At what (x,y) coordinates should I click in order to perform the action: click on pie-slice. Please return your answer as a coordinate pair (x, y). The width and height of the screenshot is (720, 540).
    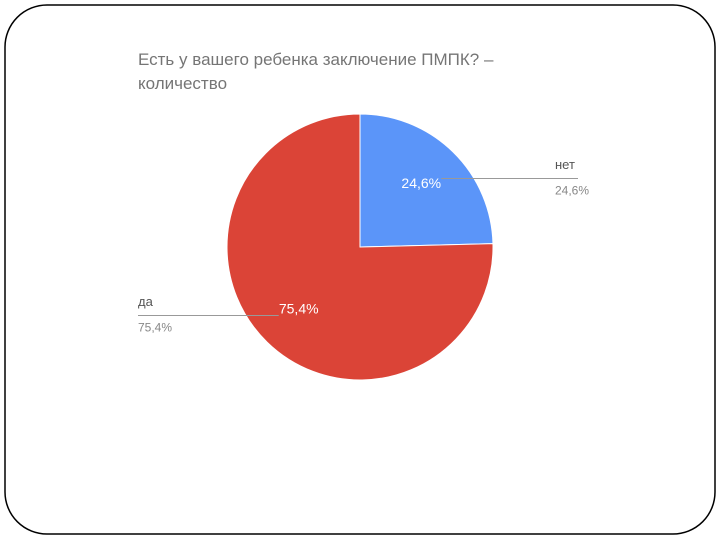
    Looking at the image, I should click on (426, 180).